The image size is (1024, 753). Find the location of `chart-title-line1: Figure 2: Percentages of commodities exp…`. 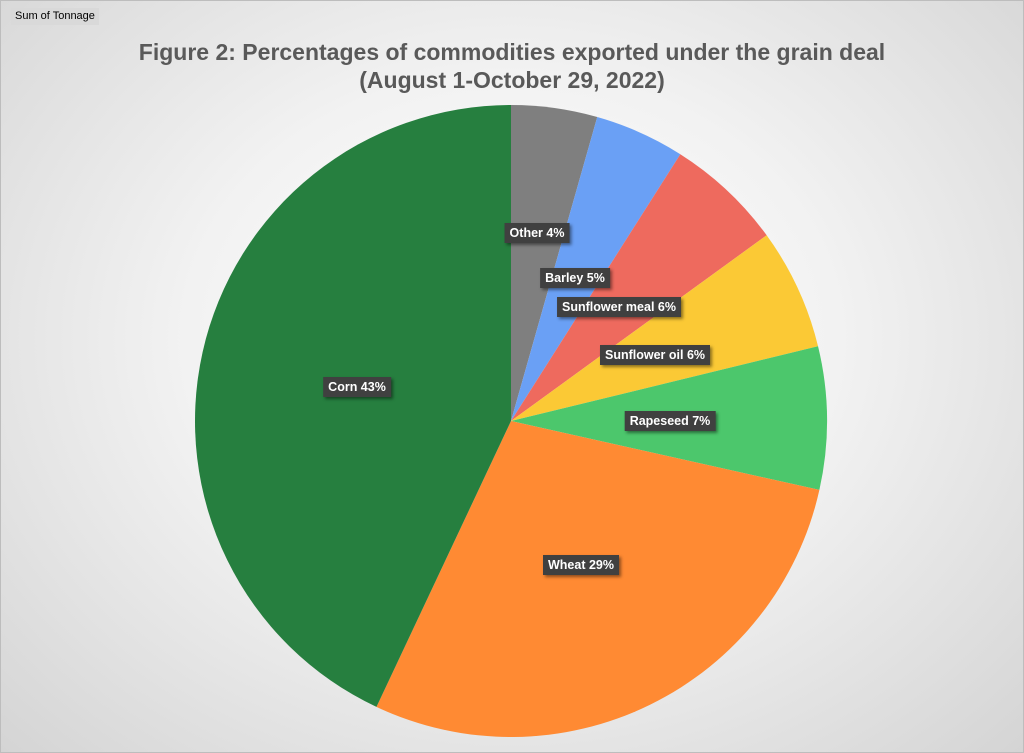

chart-title-line1: Figure 2: Percentages of commodities exp… is located at coordinates (512, 52).